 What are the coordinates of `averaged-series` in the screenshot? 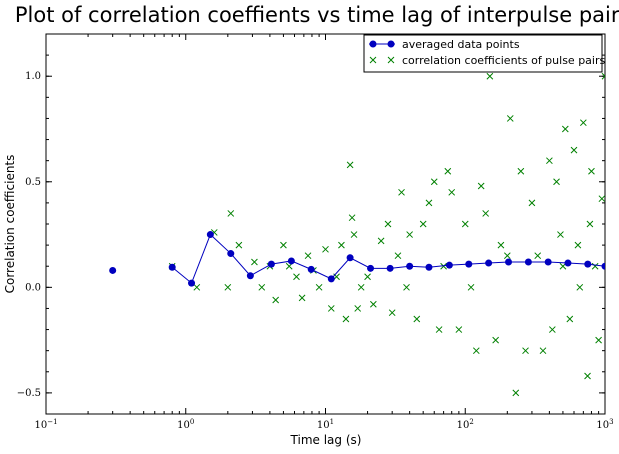 It's located at (357, 259).